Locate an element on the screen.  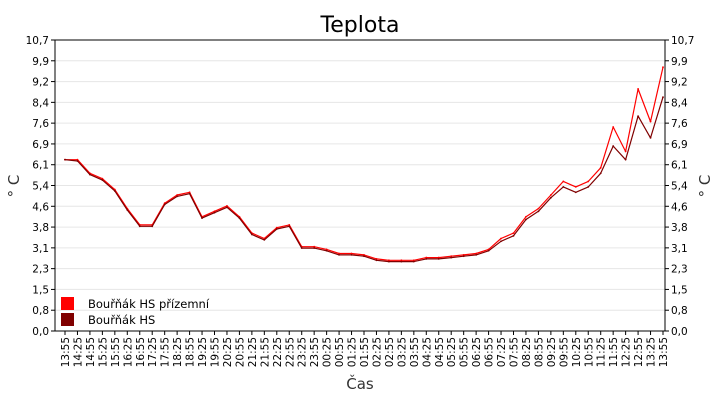
x-tick-label: 20:55 is located at coordinates (240, 352).